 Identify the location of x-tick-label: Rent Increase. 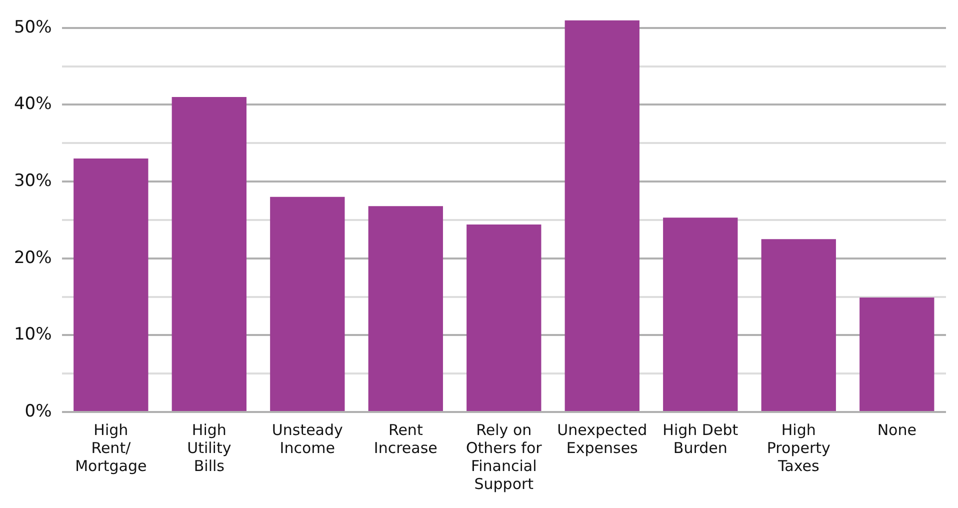
(406, 438).